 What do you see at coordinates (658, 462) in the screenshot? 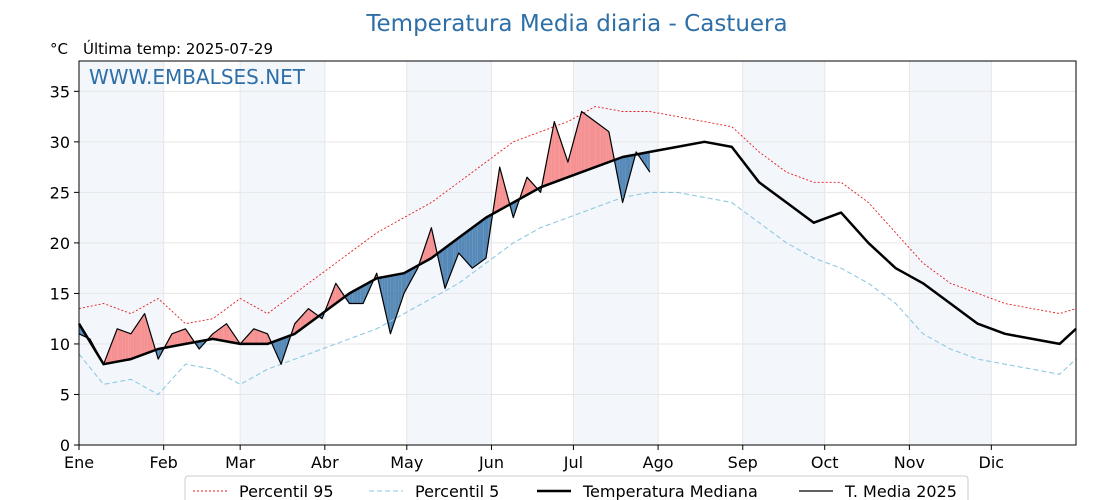
I see `x-tick-label-Ago: Ago` at bounding box center [658, 462].